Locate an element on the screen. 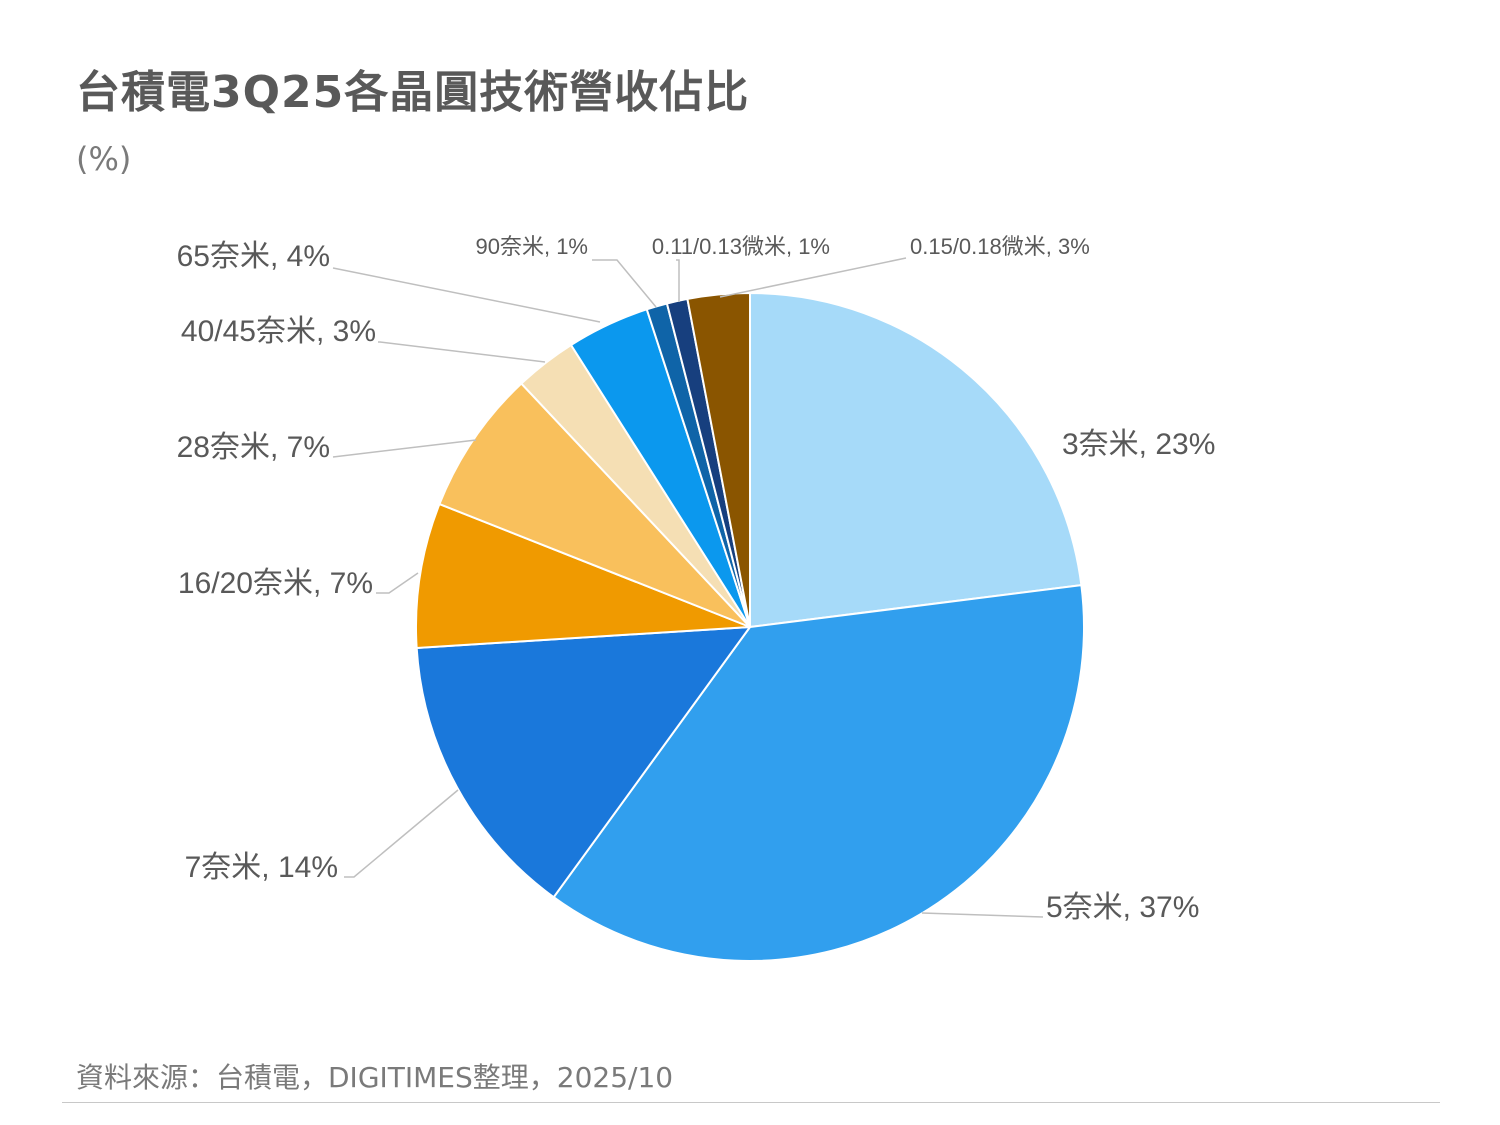 The height and width of the screenshot is (1125, 1500). slice-label: 0.11/0.13微米, 1% is located at coordinates (741, 246).